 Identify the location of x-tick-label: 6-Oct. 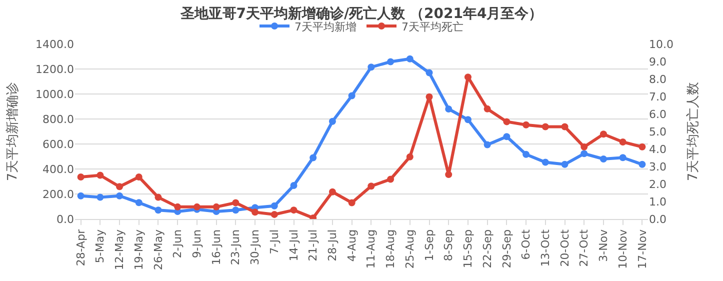
(526, 244).